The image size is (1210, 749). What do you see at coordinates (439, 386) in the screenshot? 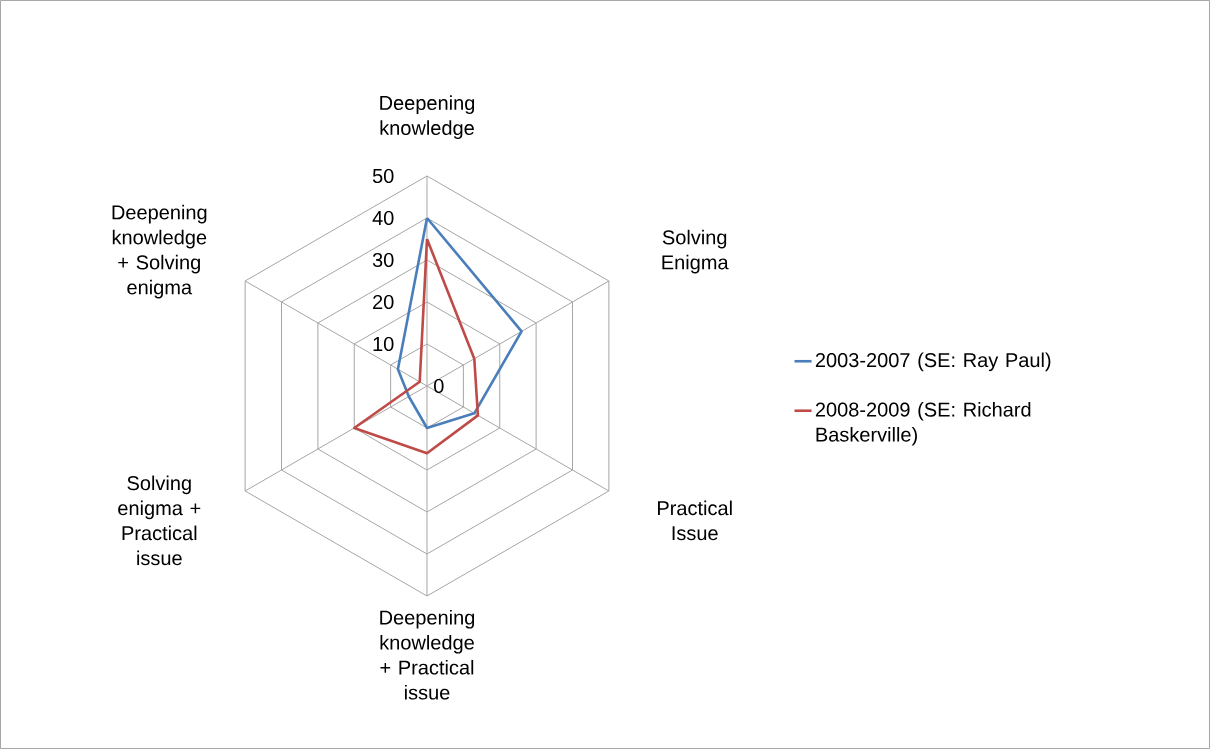
I see `y-tick-label: 0` at bounding box center [439, 386].